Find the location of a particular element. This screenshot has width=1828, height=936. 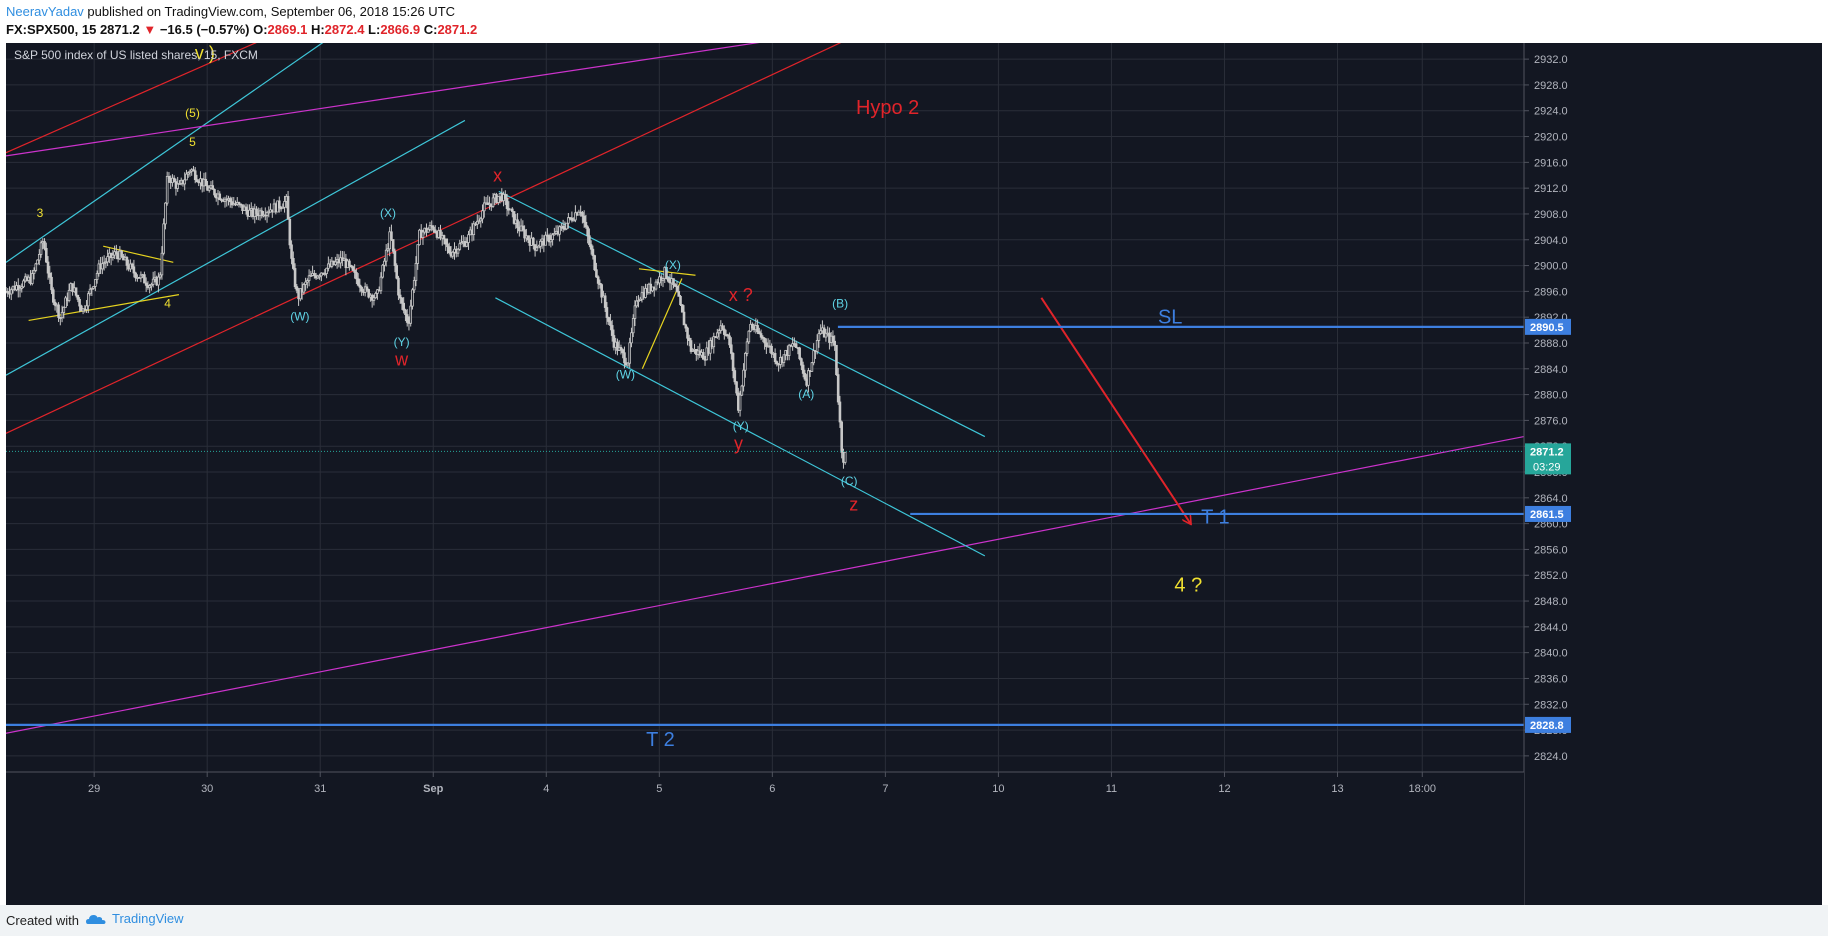

time-tick-label: 18:00 is located at coordinates (1423, 789).